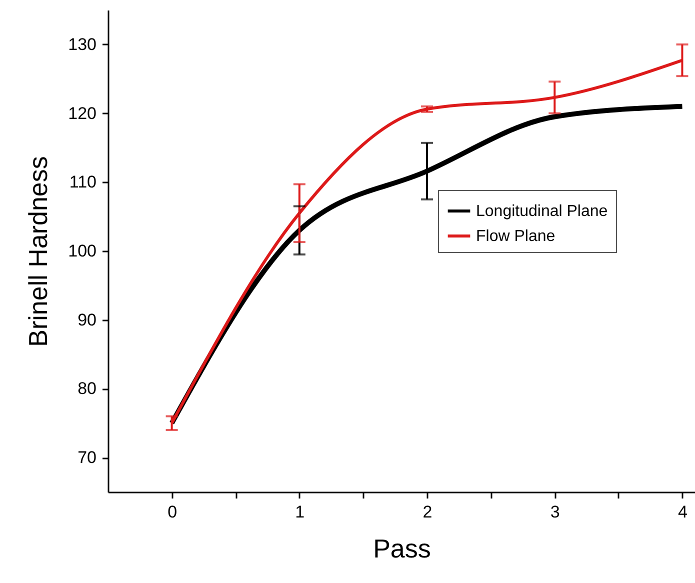 This screenshot has height=583, width=695. What do you see at coordinates (300, 512) in the screenshot?
I see `x-tick-label: 1` at bounding box center [300, 512].